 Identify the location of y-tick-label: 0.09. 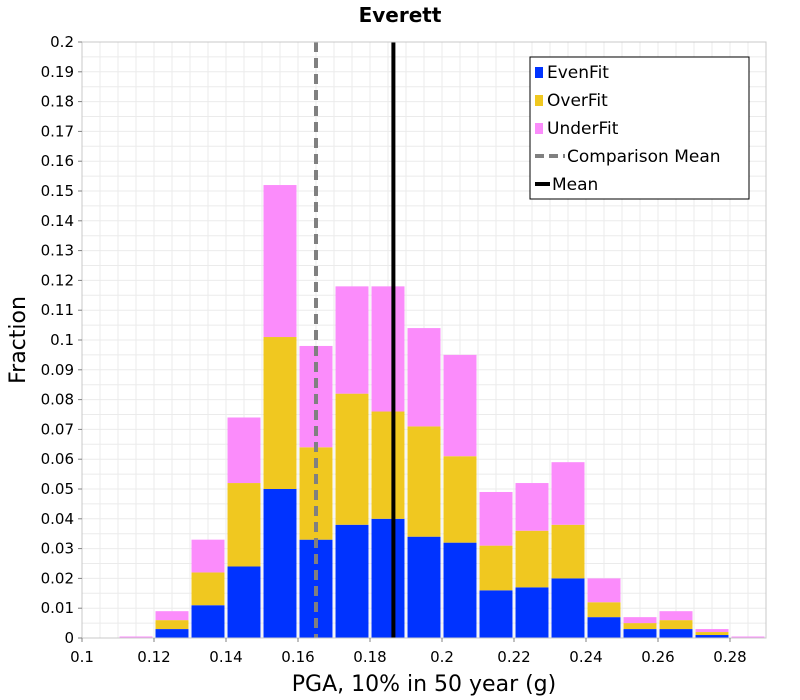
(57, 370).